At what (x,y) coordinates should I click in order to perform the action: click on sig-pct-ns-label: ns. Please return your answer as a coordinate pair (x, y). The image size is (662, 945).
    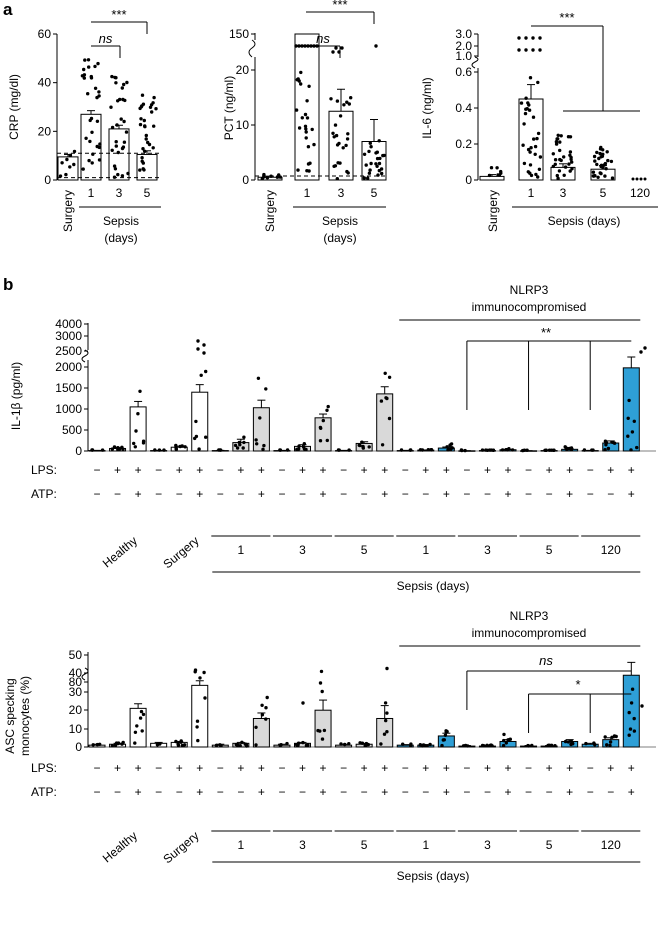
    Looking at the image, I should click on (323, 38).